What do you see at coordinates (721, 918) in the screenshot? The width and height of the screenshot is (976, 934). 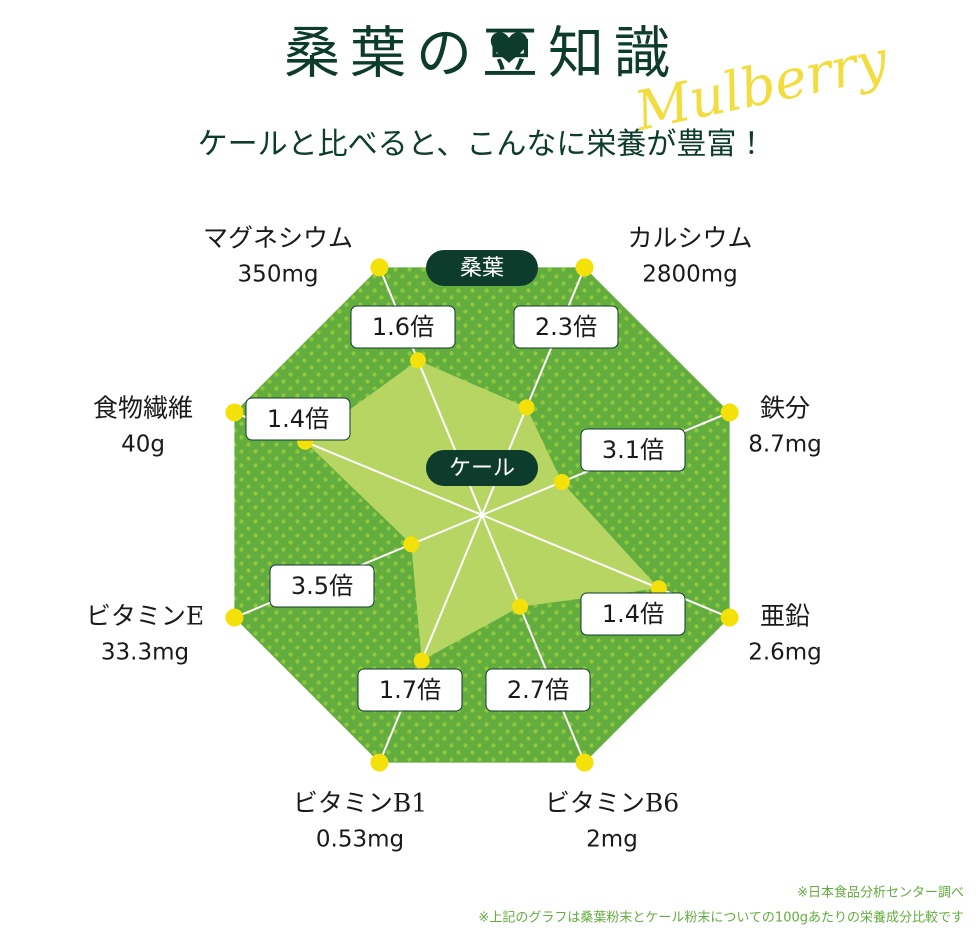 I see `note: ※上記のグラフは桑葉粉末とケール粉末についての100gあたりの栄養成分比較です` at bounding box center [721, 918].